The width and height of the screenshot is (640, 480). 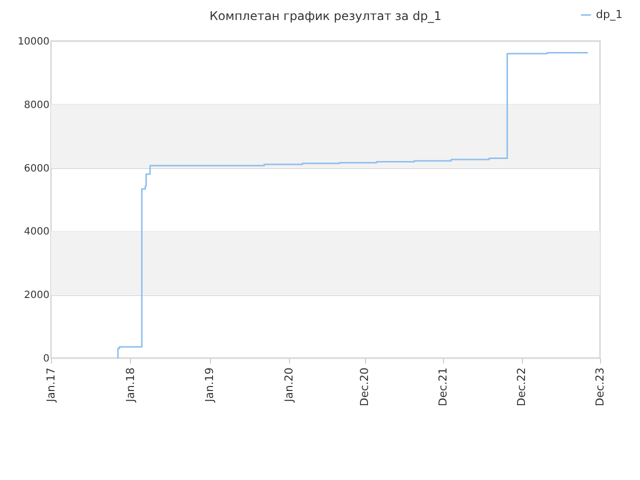 I want to click on legend-label: dp_1, so click(x=609, y=14).